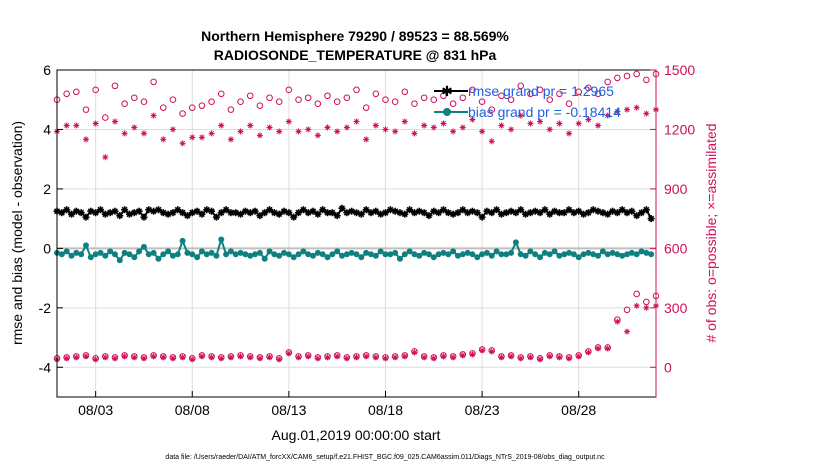 Image resolution: width=830 pixels, height=470 pixels. What do you see at coordinates (47, 248) in the screenshot?
I see `y-tick-label: 0` at bounding box center [47, 248].